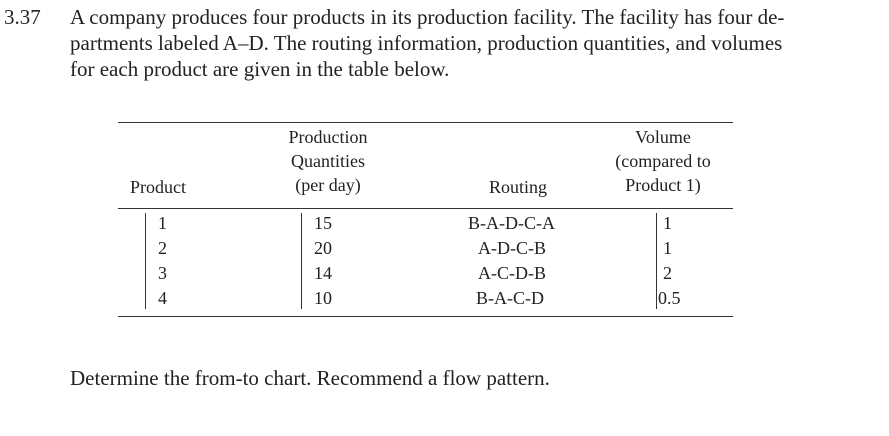 This screenshot has width=889, height=436. Describe the element at coordinates (510, 298) in the screenshot. I see `table-cell-routing: B-A-C-D` at that location.